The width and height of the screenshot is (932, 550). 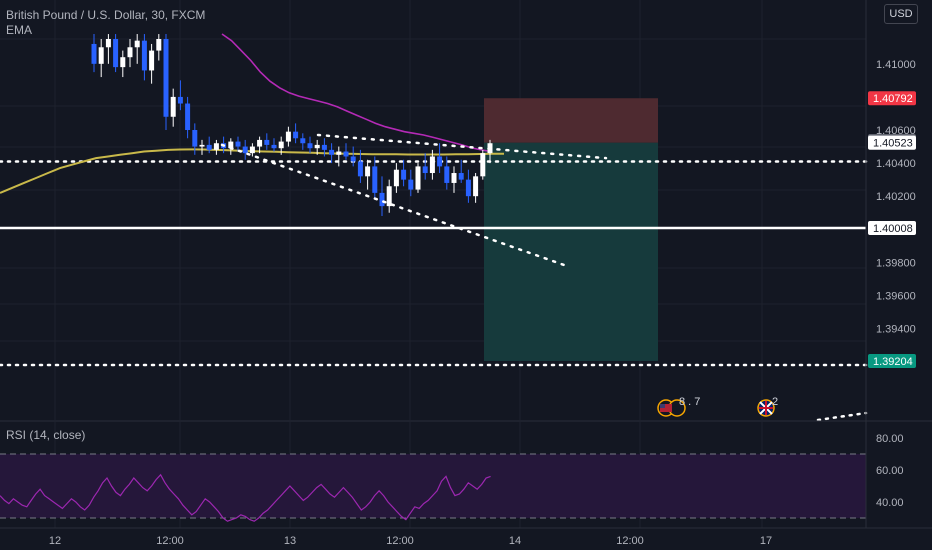 I want to click on event-marker-us-gb: 8 . 7, so click(x=678, y=406).